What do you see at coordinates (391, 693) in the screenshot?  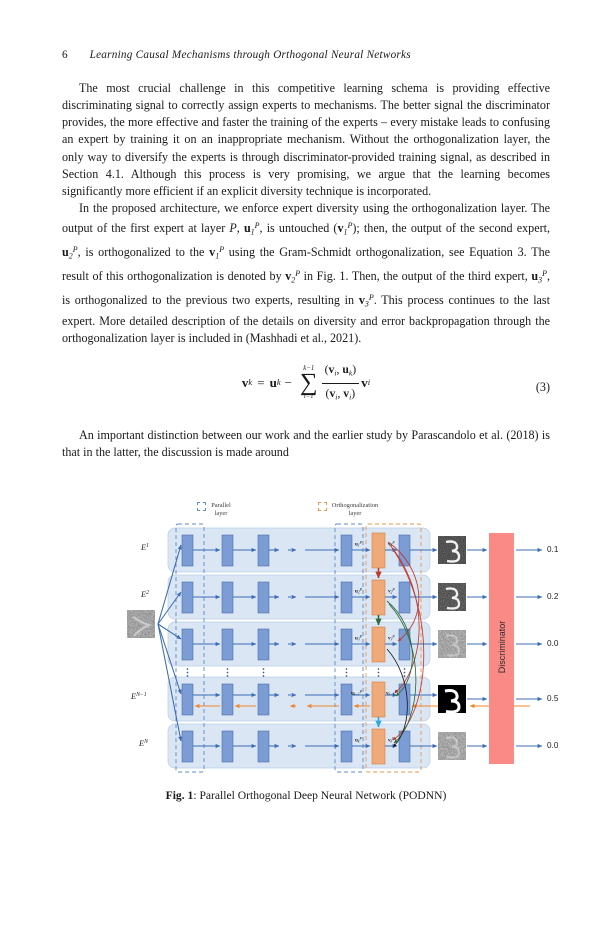 I see `v-label-4: vk−1P` at bounding box center [391, 693].